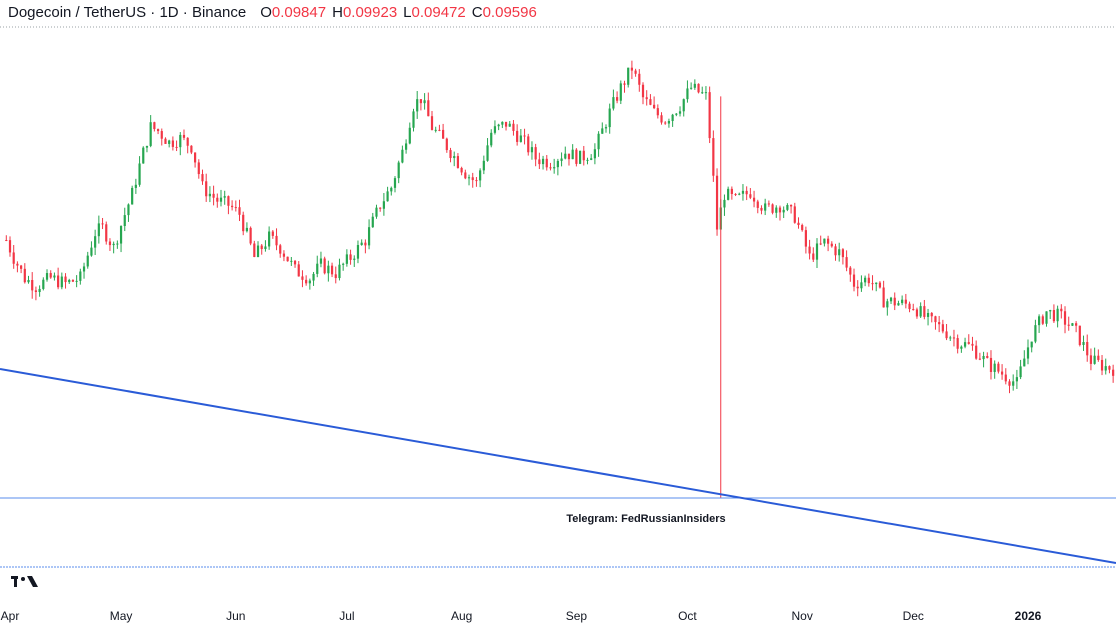  What do you see at coordinates (235, 616) in the screenshot?
I see `x-tick-label: Jun` at bounding box center [235, 616].